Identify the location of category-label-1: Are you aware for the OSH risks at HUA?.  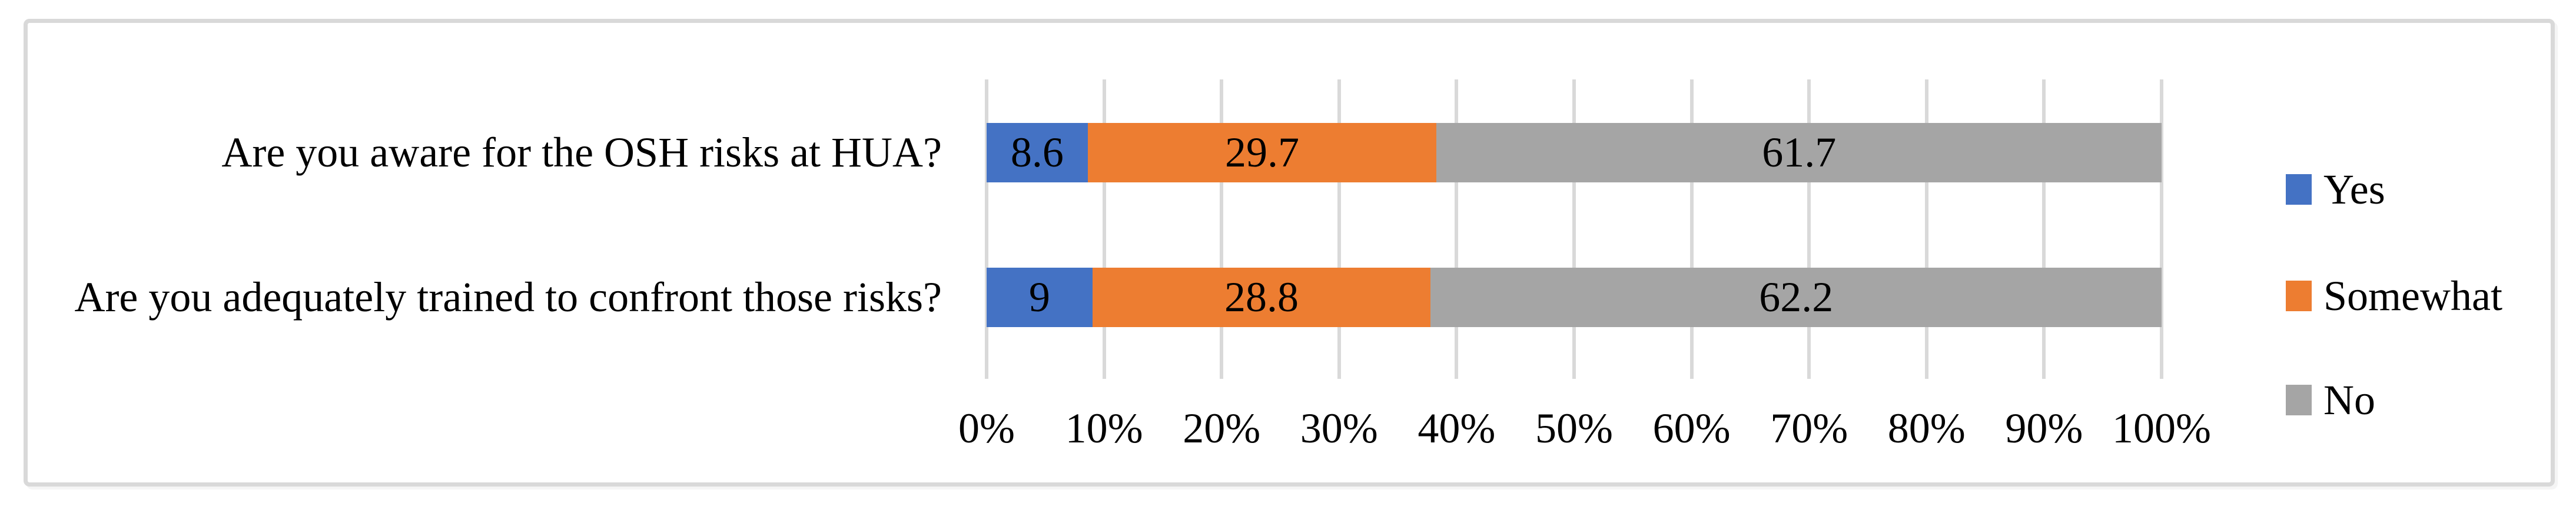
(581, 152).